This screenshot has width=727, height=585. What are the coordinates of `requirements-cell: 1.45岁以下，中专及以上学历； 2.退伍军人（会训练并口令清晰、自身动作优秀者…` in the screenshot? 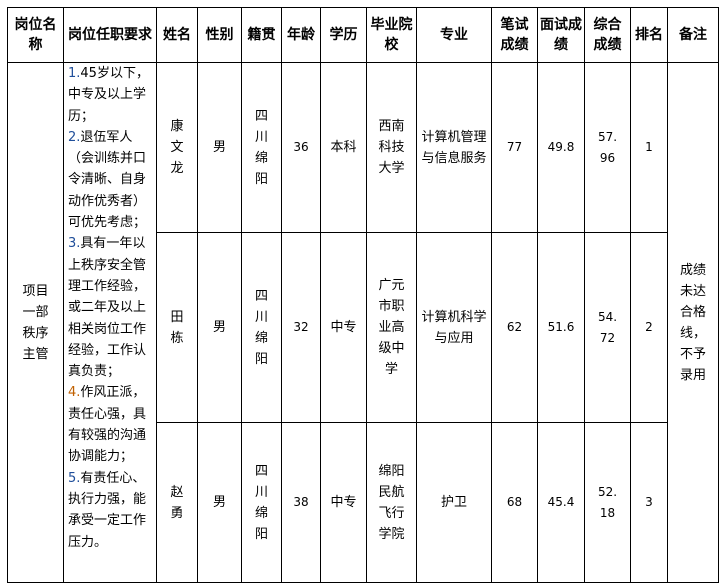 It's located at (110, 322).